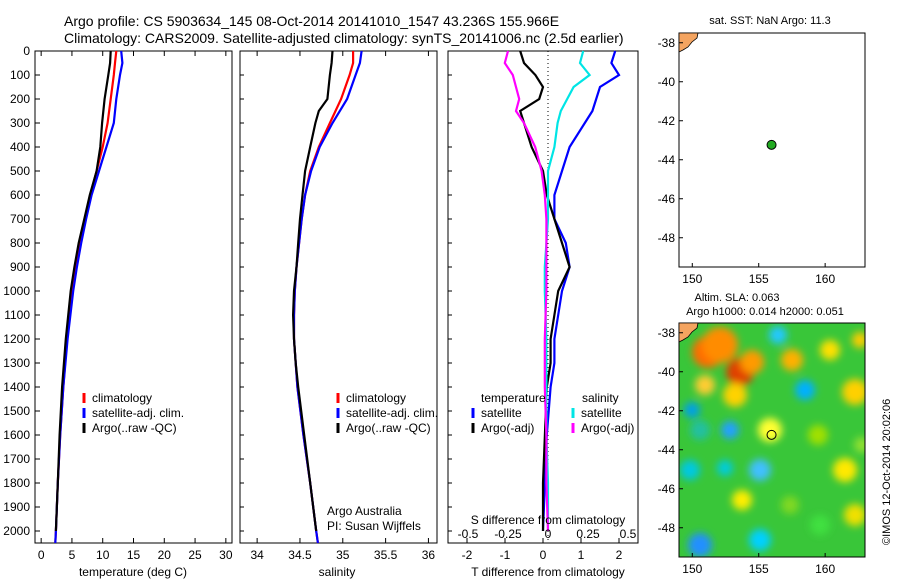 The height and width of the screenshot is (580, 900). Describe the element at coordinates (581, 555) in the screenshot. I see `difference-xtick-label: 1` at that location.